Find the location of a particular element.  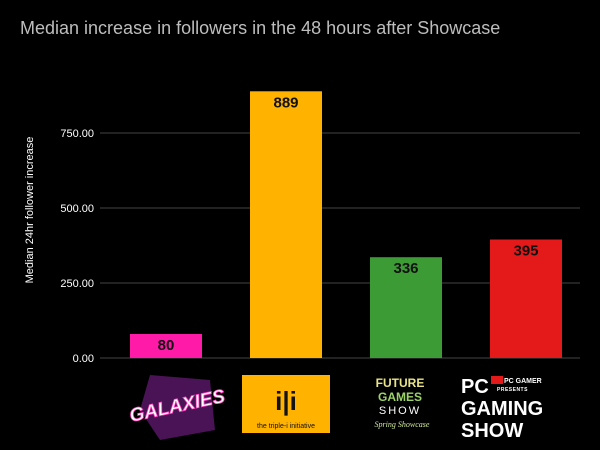

triple-i-logo-caption: the triple-i initiative is located at coordinates (286, 426).